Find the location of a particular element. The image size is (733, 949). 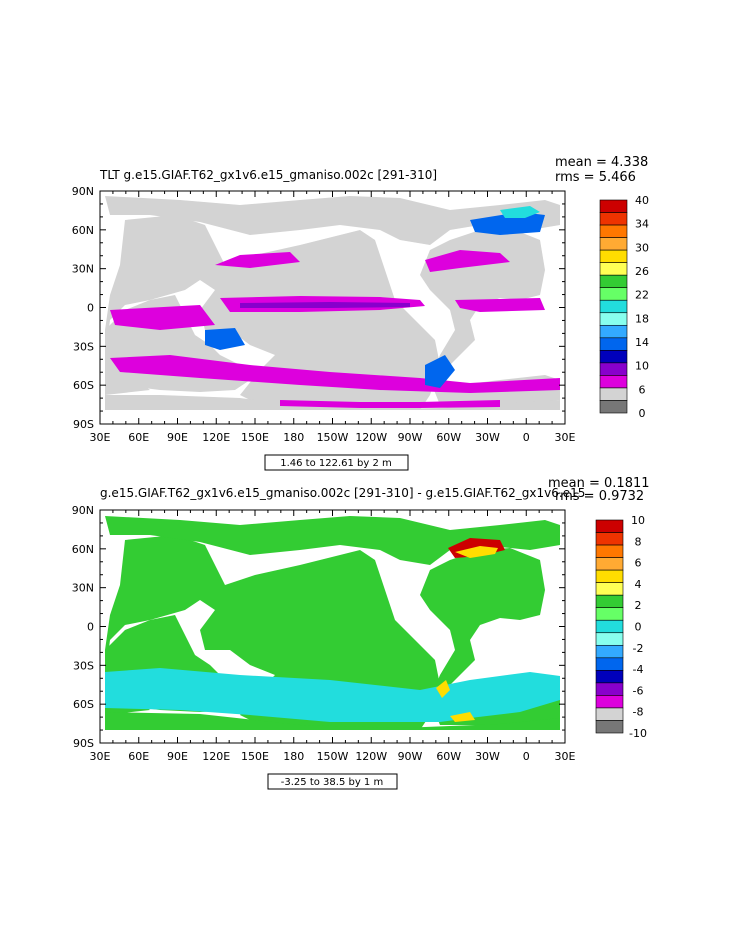

panel-top-feature-antarctic-edge is located at coordinates (390, 404).